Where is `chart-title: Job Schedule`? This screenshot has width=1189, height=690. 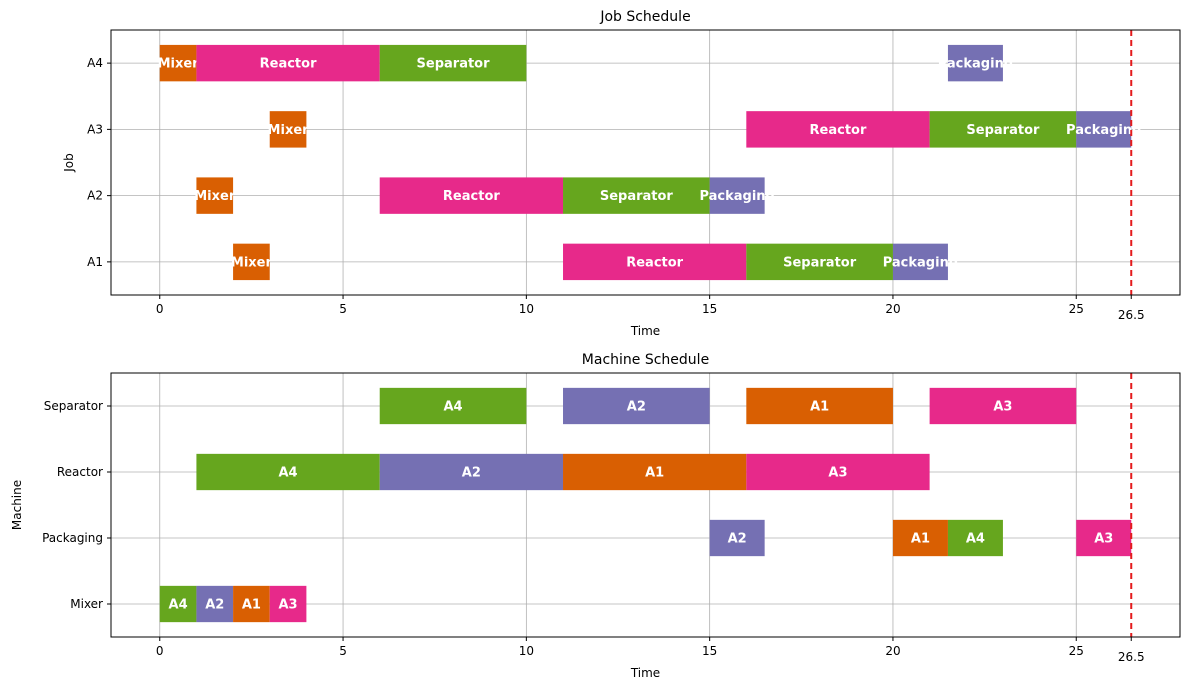 chart-title: Job Schedule is located at coordinates (644, 17).